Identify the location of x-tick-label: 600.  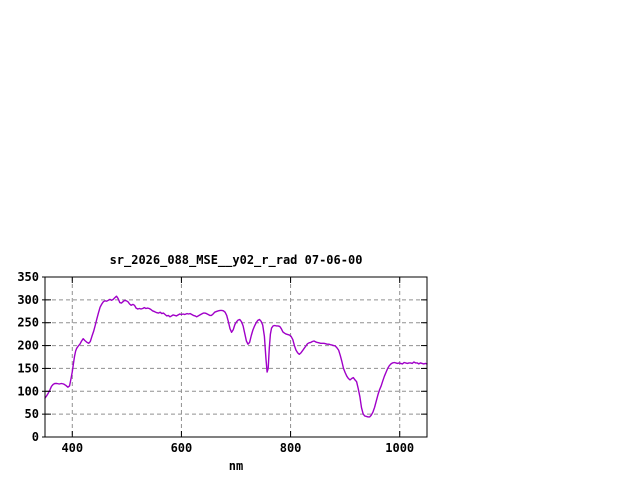
(182, 448).